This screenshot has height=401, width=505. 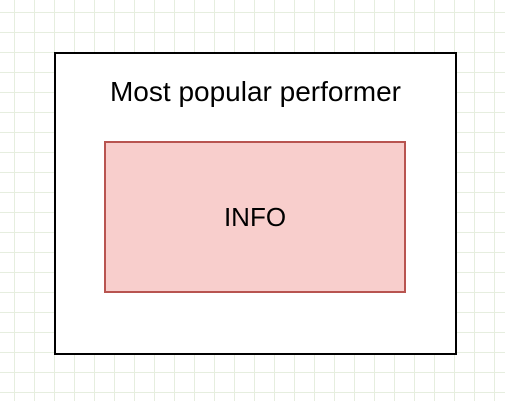 I want to click on info-box-label: INFO, so click(x=255, y=216).